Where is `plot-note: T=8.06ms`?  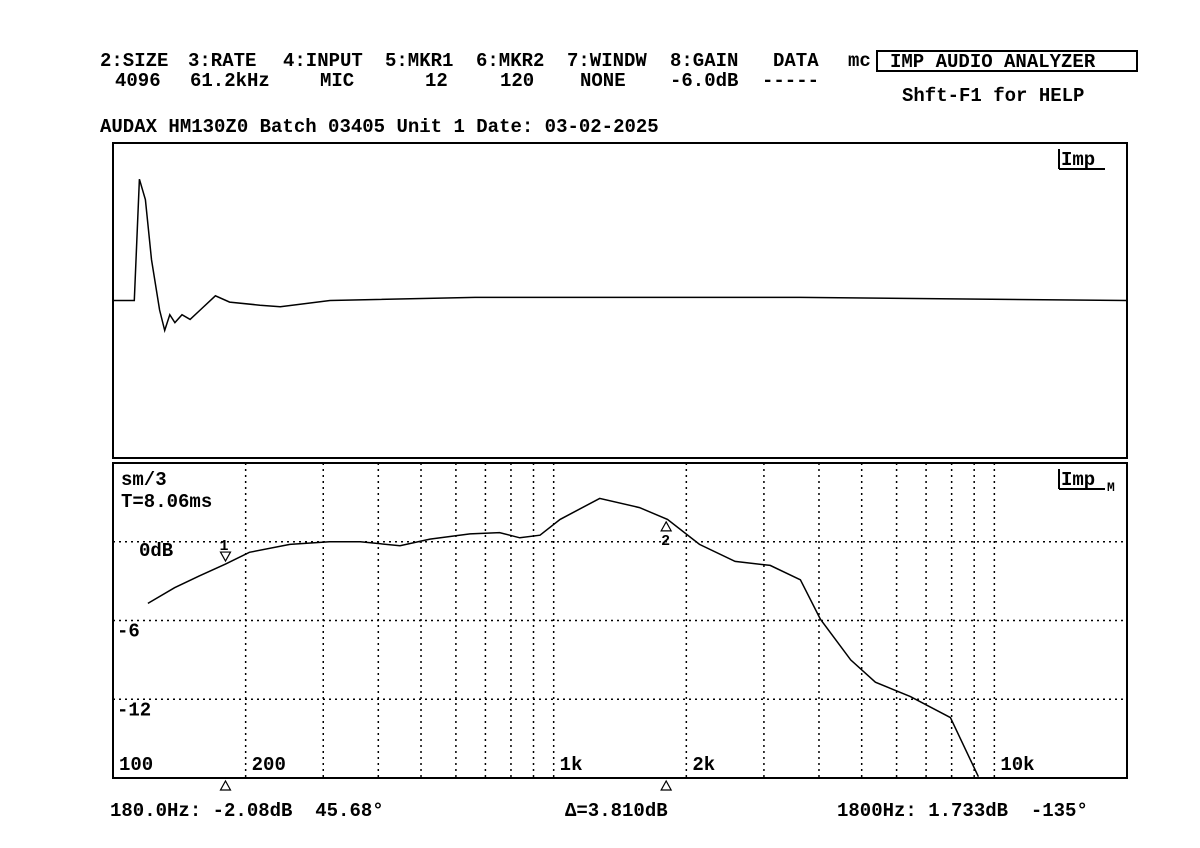 plot-note: T=8.06ms is located at coordinates (166, 502).